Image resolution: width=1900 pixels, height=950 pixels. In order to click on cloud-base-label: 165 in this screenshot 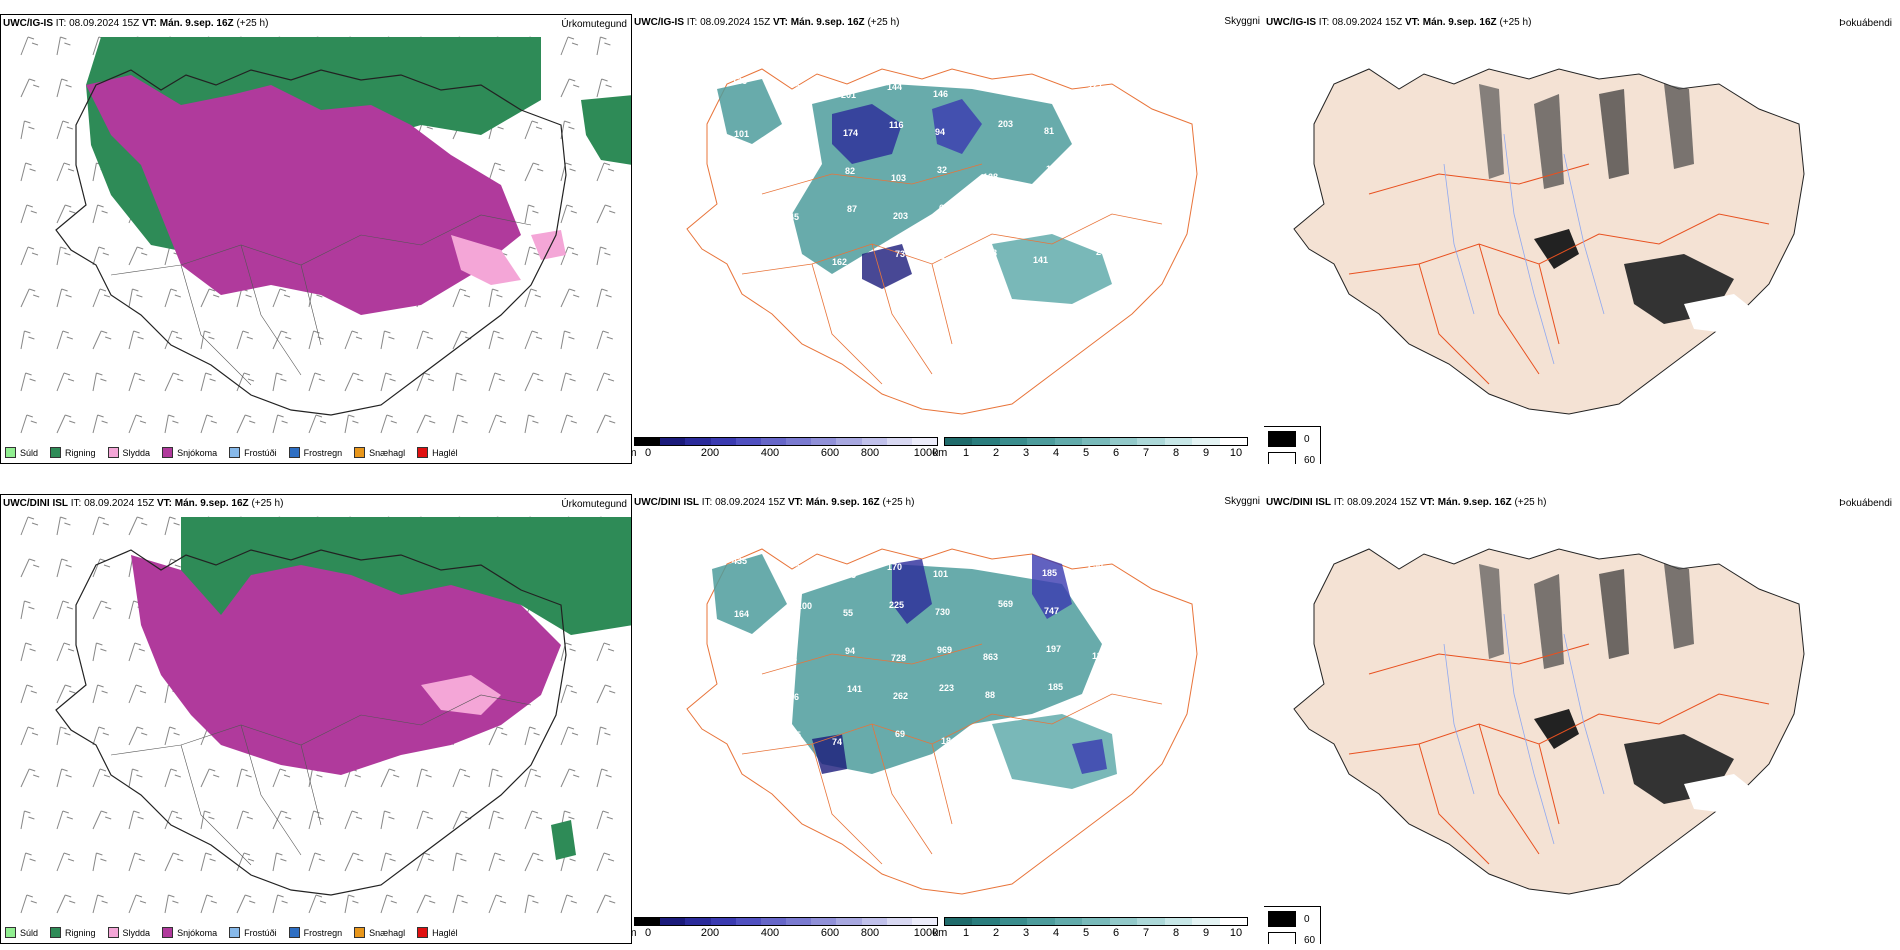, I will do `click(745, 690)`.